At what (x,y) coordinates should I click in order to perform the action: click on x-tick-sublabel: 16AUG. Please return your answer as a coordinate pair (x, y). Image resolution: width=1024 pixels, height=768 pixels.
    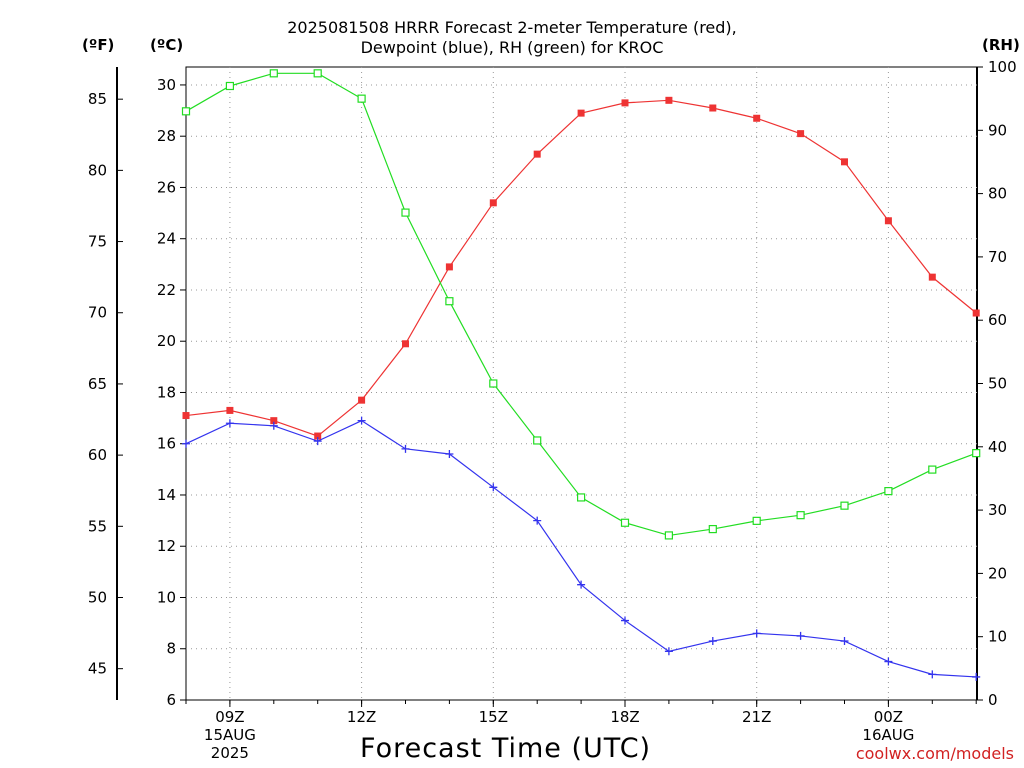
    Looking at the image, I should click on (888, 735).